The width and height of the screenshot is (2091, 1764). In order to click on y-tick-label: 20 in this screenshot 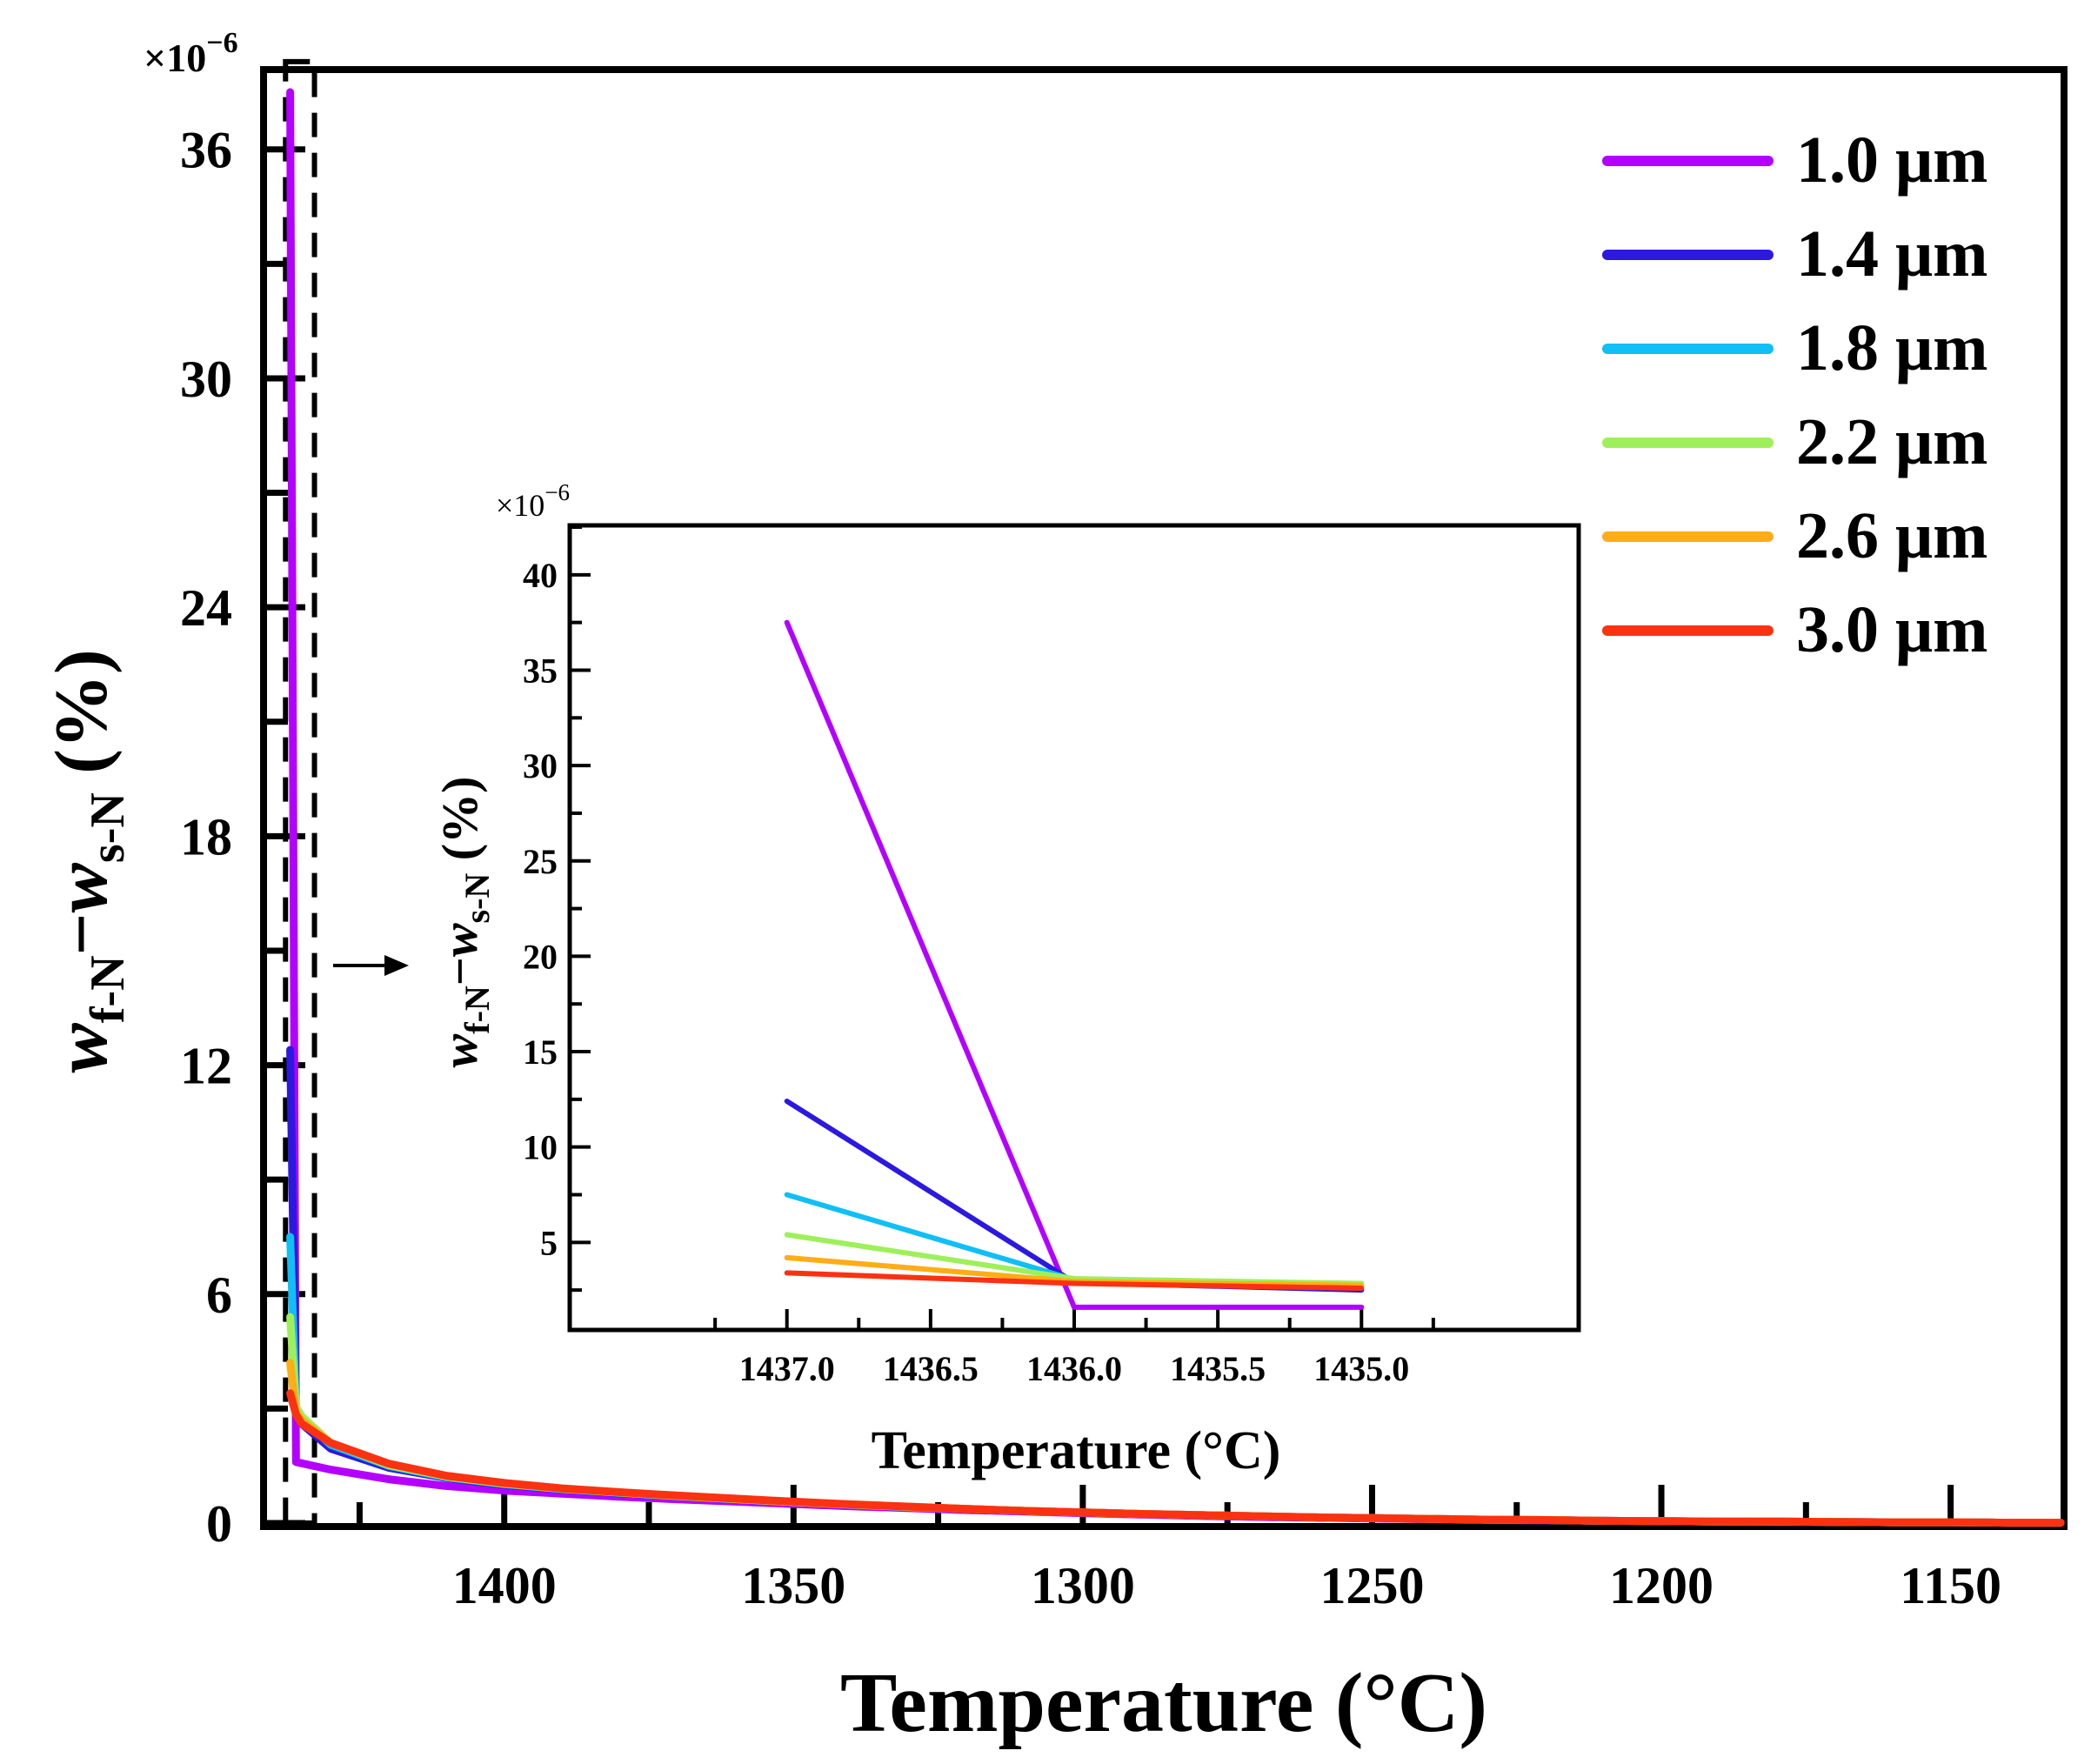, I will do `click(540, 956)`.